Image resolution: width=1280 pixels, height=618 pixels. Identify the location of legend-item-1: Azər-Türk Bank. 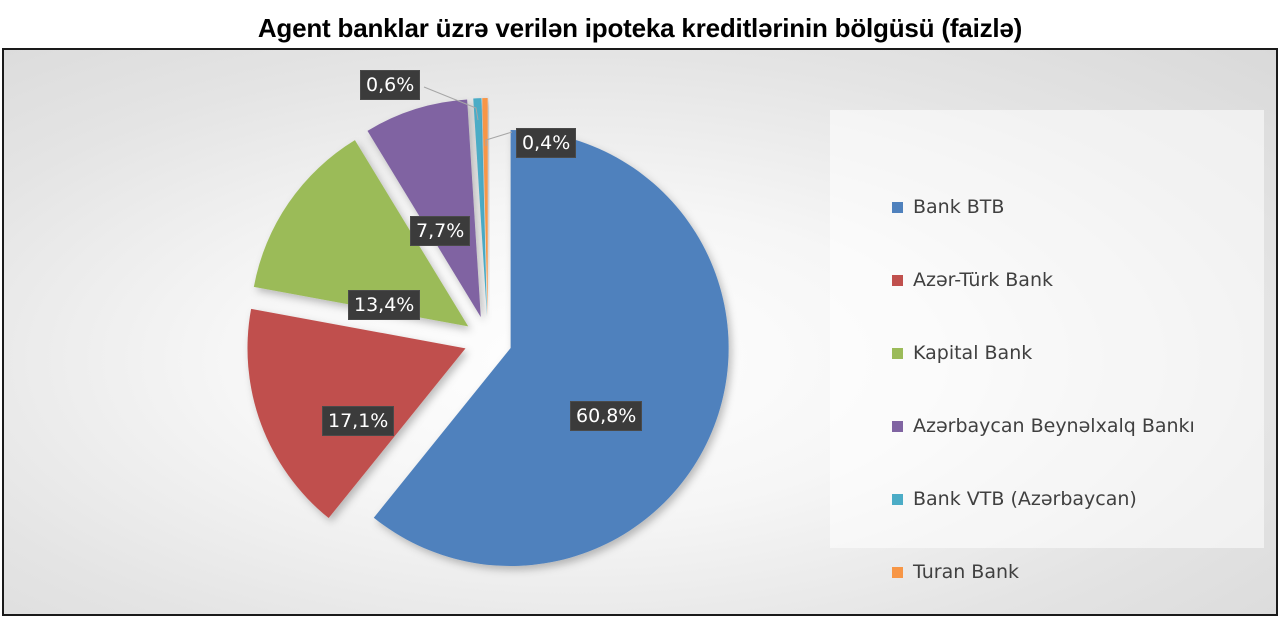
(972, 280).